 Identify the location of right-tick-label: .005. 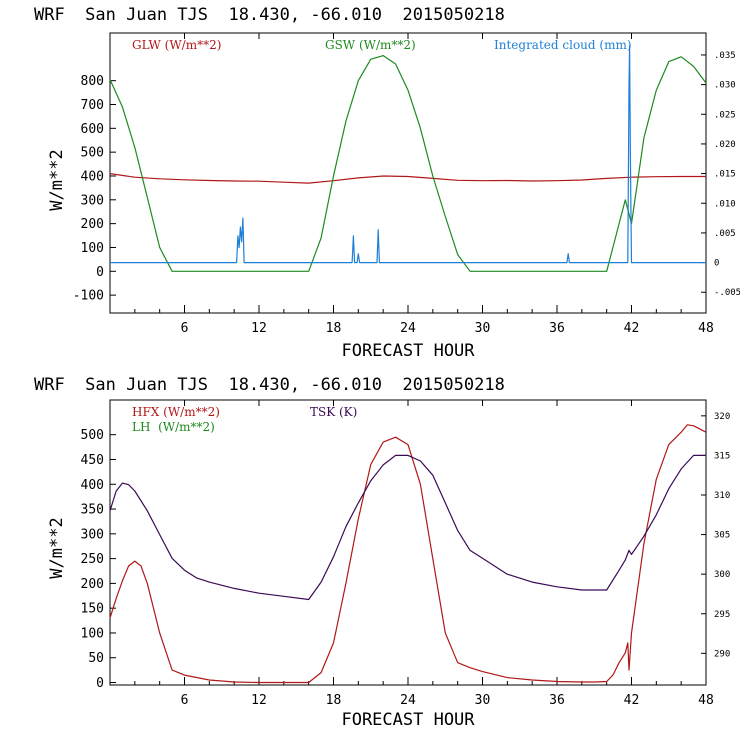
(725, 234).